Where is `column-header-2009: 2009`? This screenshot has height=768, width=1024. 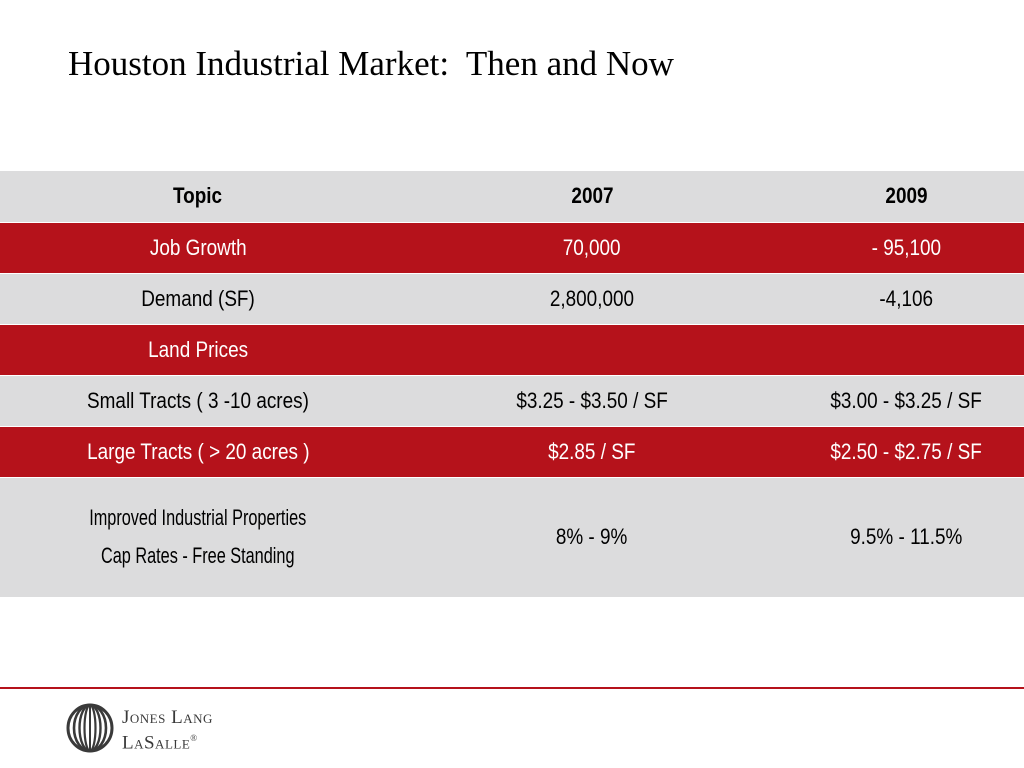
column-header-2009: 2009 is located at coordinates (906, 196).